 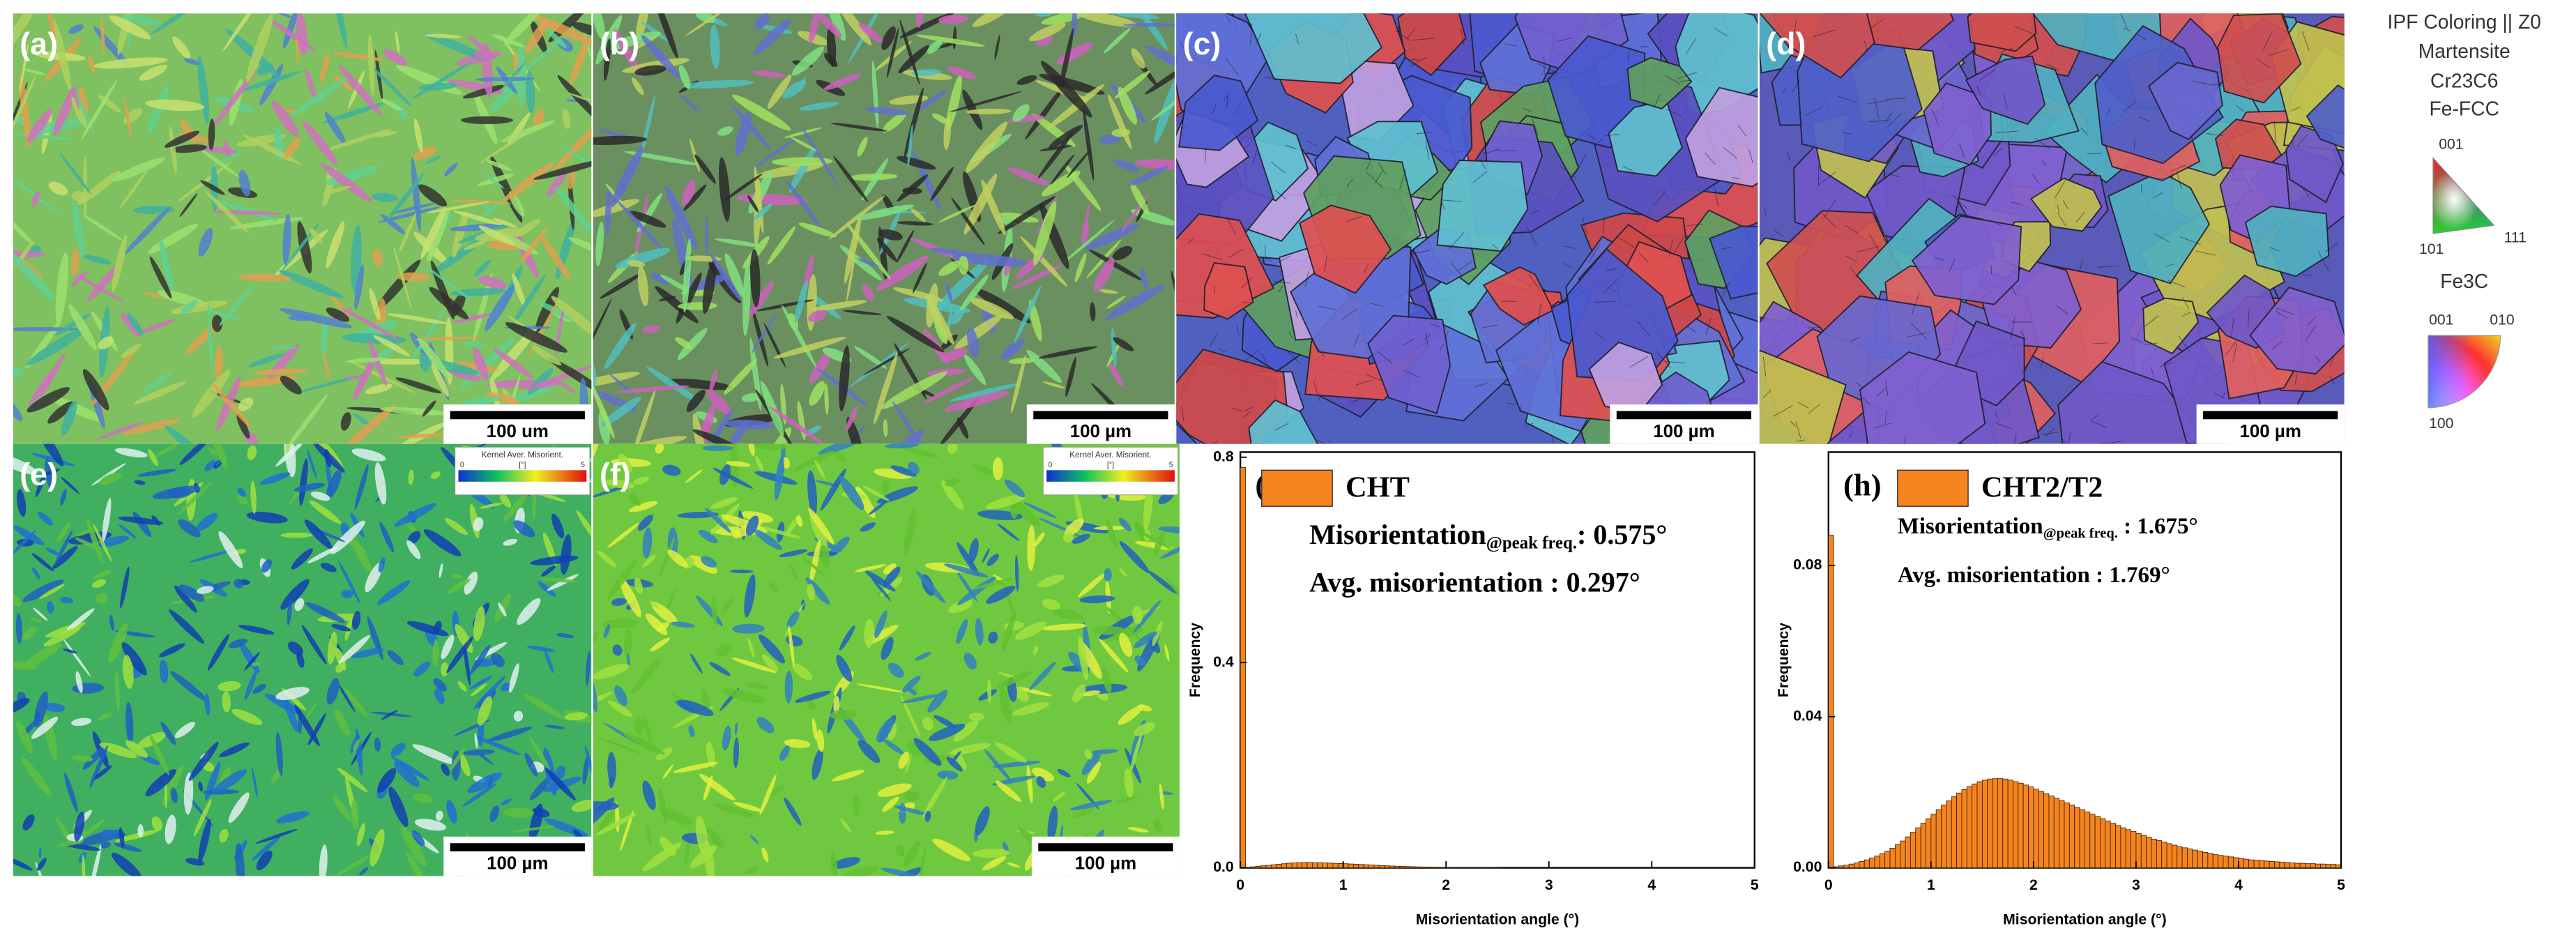 What do you see at coordinates (523, 455) in the screenshot?
I see `kam-legend-title: Kernel Aver. Misorient.` at bounding box center [523, 455].